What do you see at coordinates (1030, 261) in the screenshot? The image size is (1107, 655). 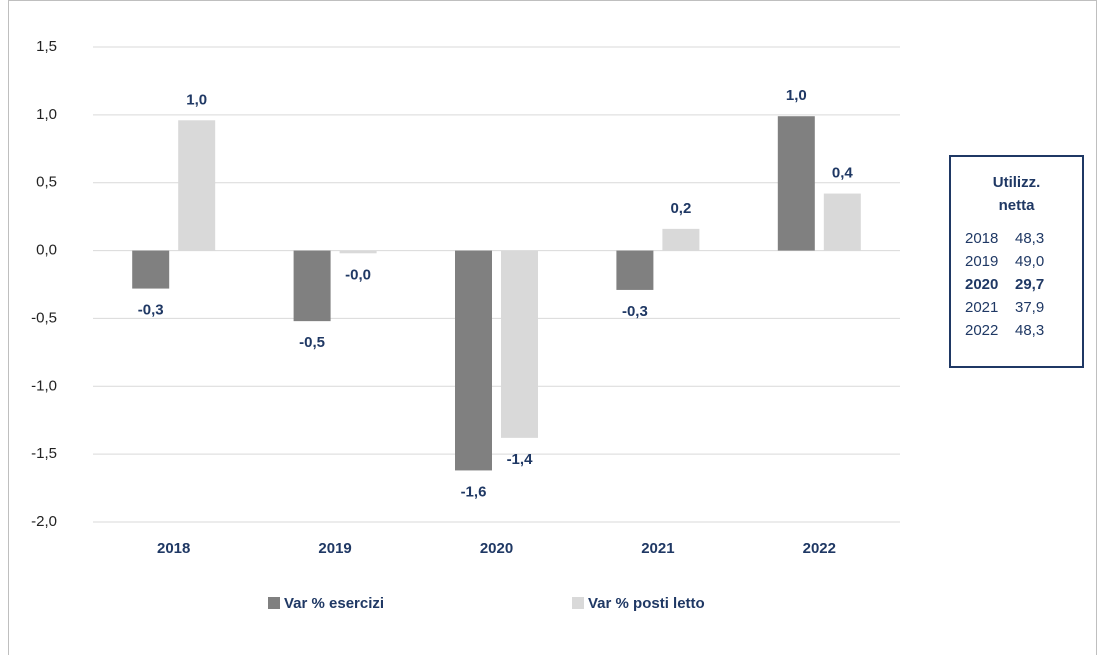 I see `side-table-value: 49,0` at bounding box center [1030, 261].